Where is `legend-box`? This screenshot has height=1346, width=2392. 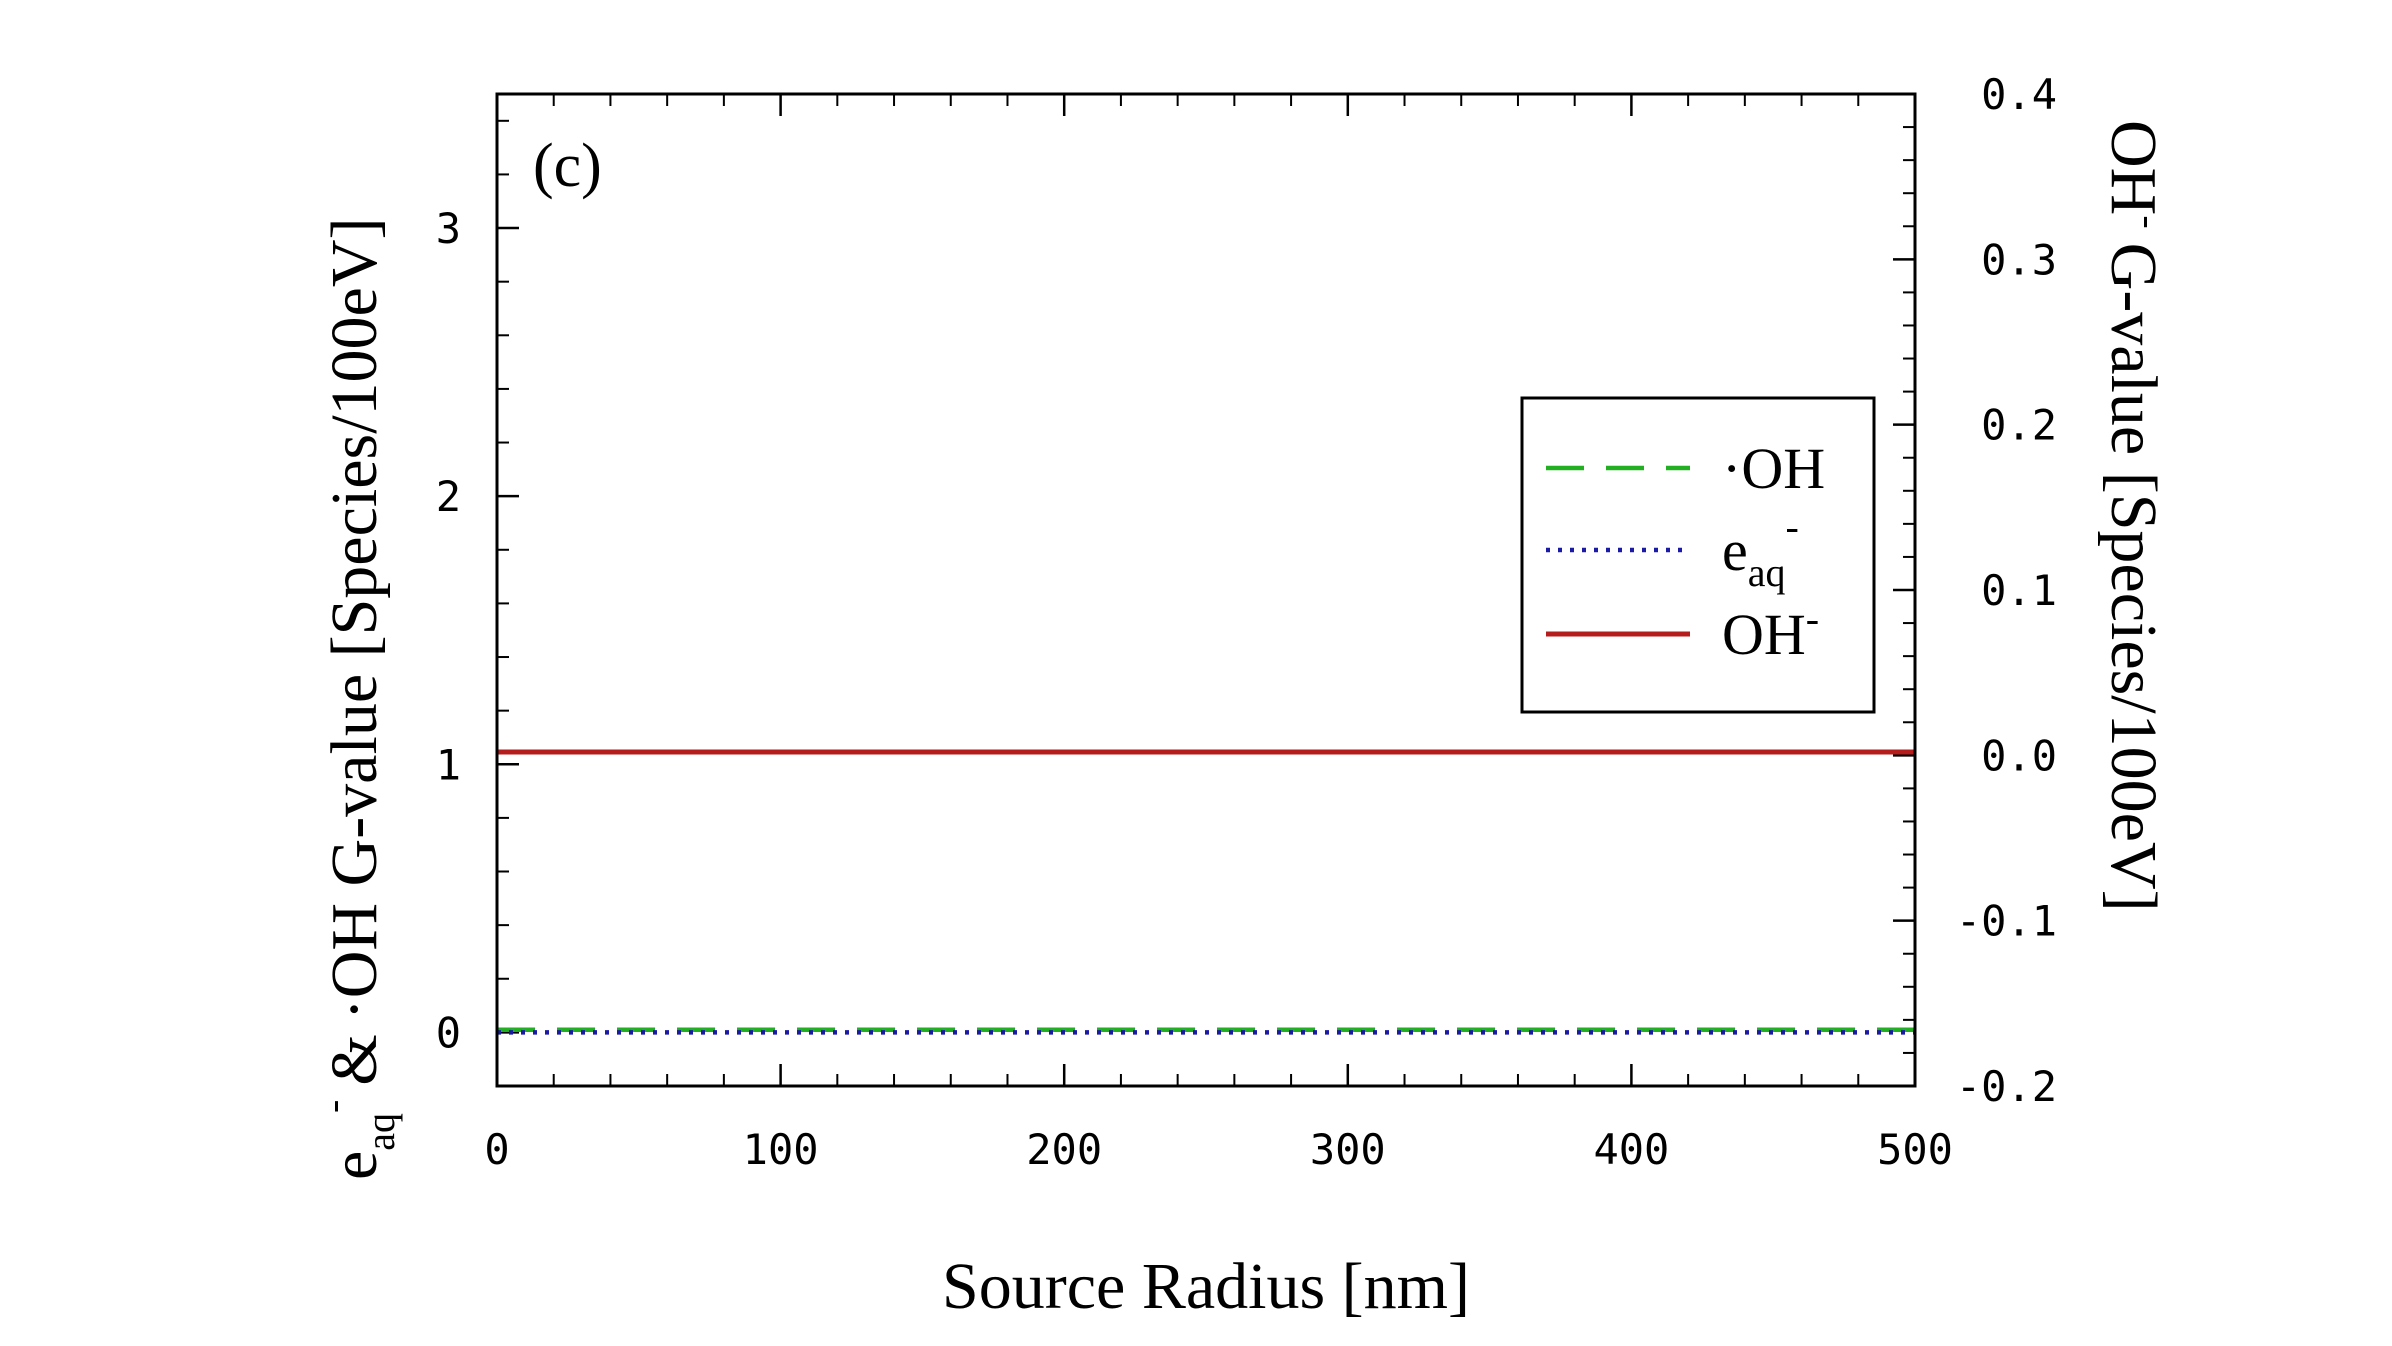
legend-box is located at coordinates (1698, 555).